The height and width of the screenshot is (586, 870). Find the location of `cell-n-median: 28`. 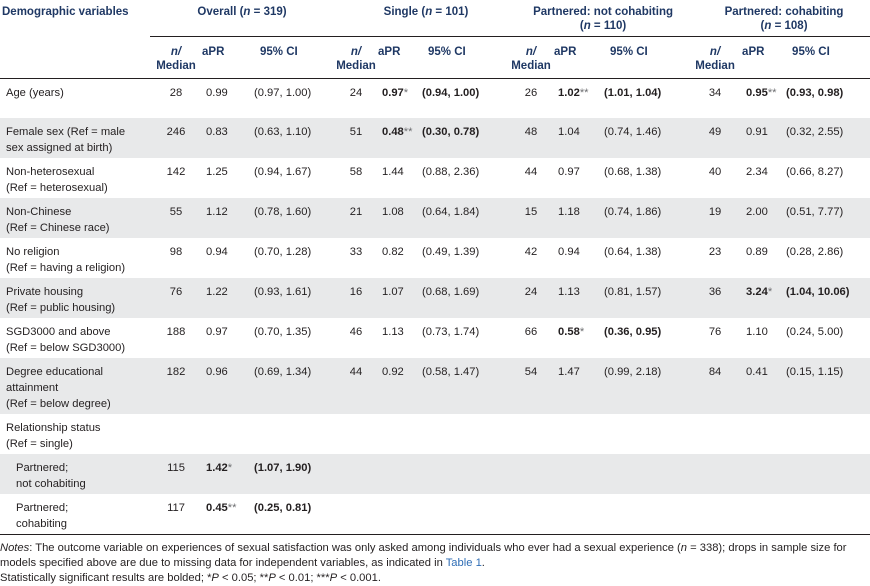

cell-n-median: 28 is located at coordinates (176, 92).